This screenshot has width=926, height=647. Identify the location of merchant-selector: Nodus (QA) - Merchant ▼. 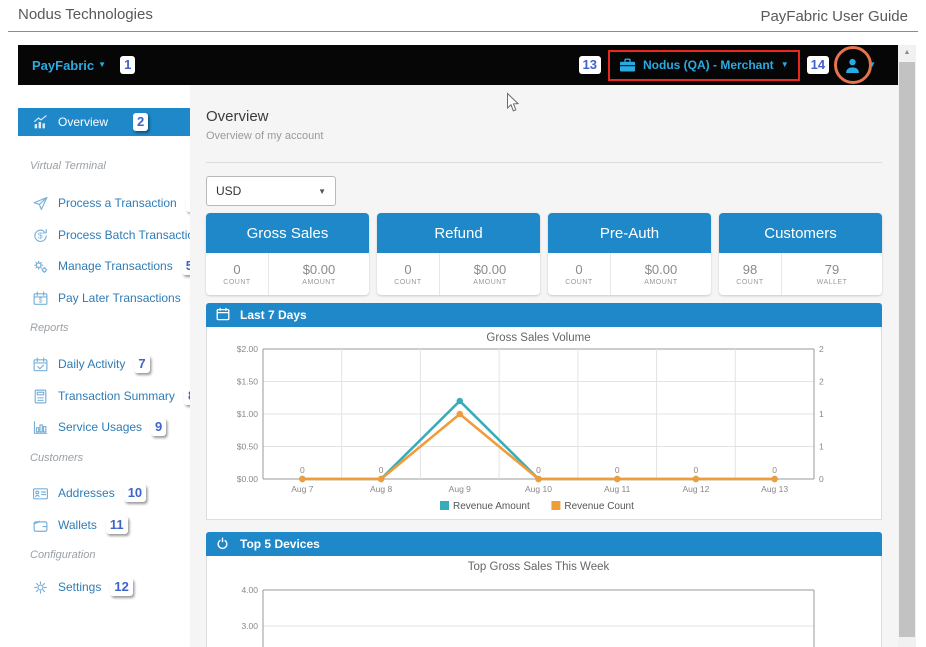
(704, 65).